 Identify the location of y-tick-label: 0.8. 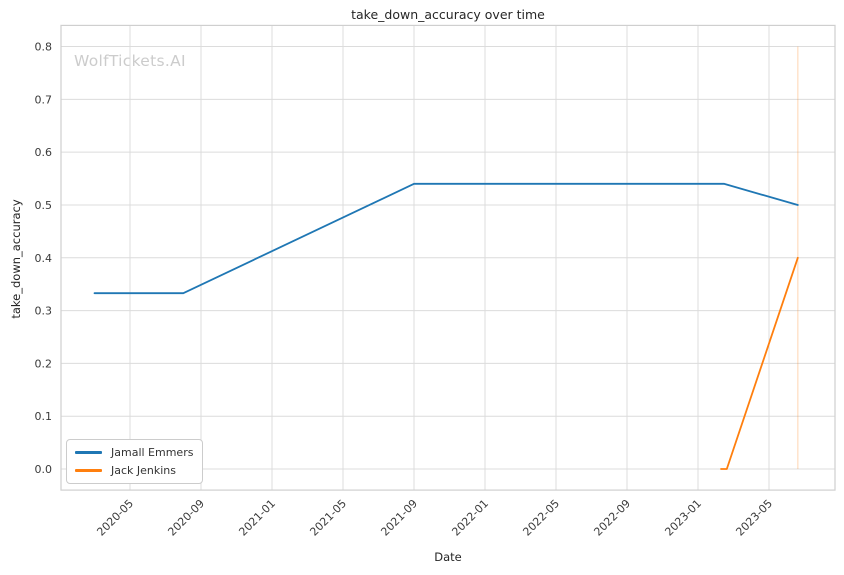
(44, 47).